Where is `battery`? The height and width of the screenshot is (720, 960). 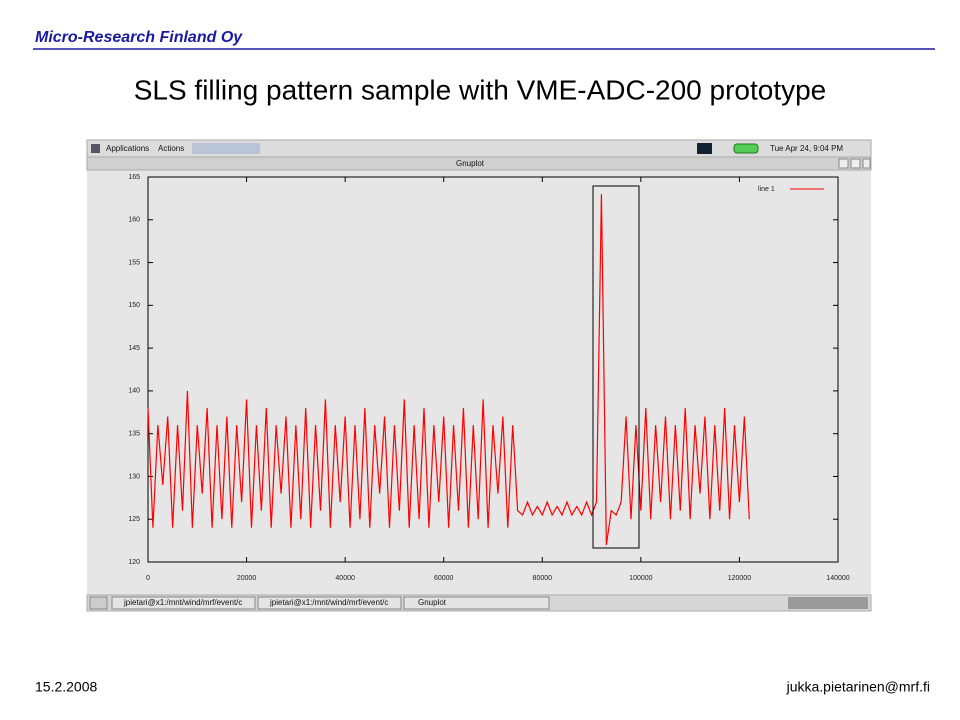
battery is located at coordinates (746, 148).